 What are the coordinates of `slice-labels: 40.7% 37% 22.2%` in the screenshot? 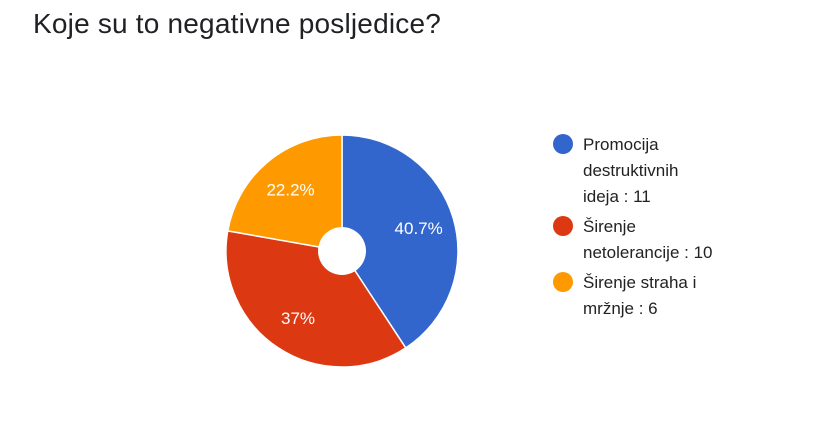 It's located at (354, 254).